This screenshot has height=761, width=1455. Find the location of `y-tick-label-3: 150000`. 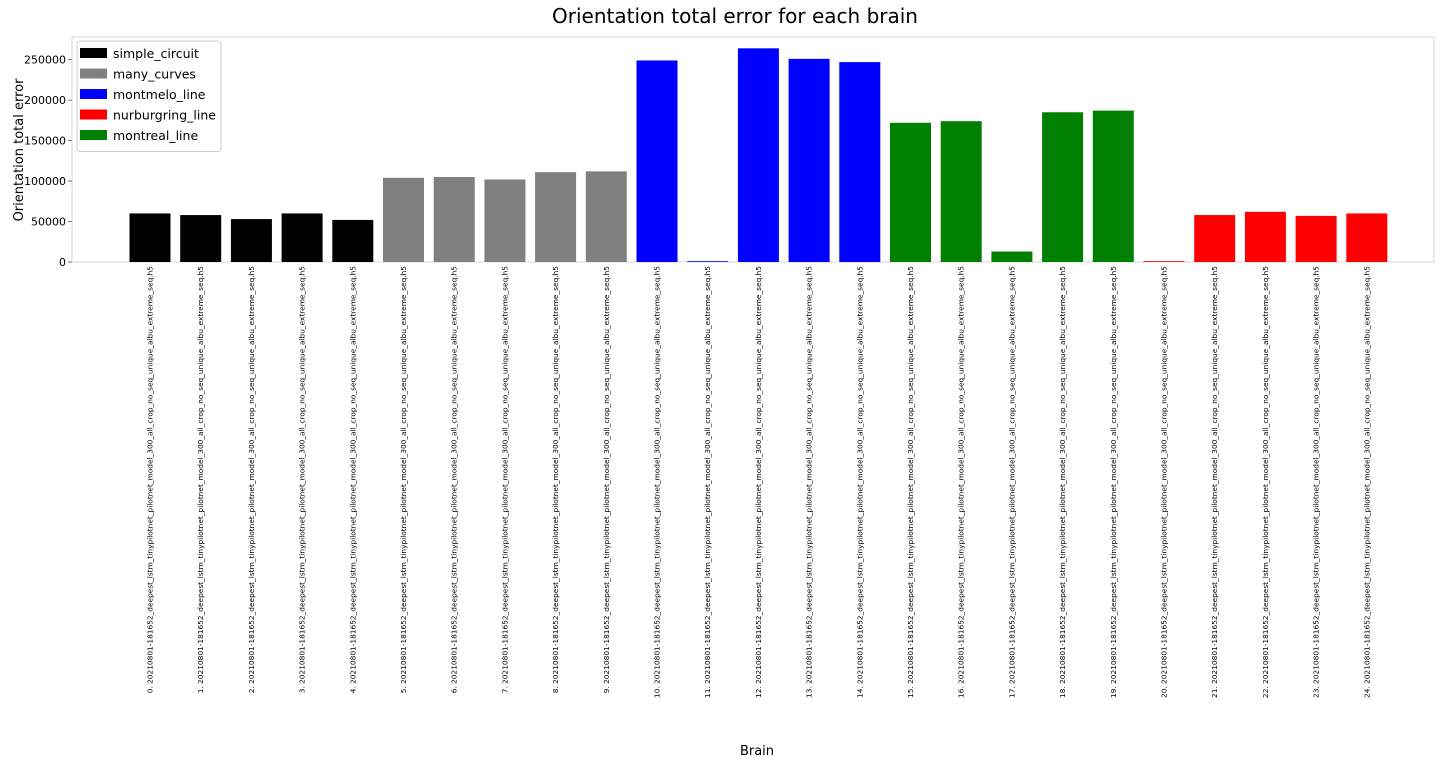

y-tick-label-3: 150000 is located at coordinates (45, 141).